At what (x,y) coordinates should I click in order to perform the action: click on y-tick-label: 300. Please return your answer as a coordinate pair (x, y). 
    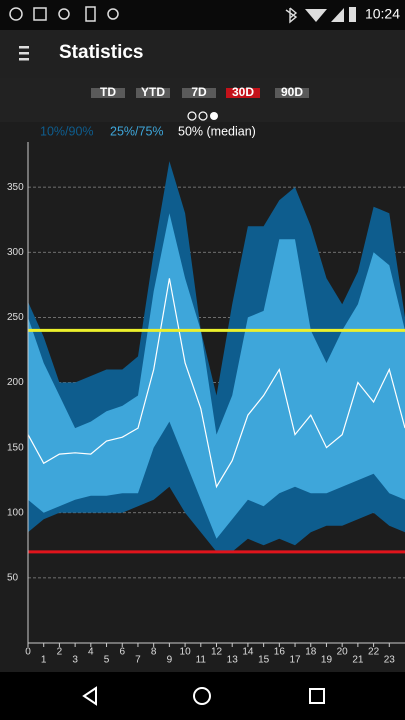
    Looking at the image, I should click on (15, 252).